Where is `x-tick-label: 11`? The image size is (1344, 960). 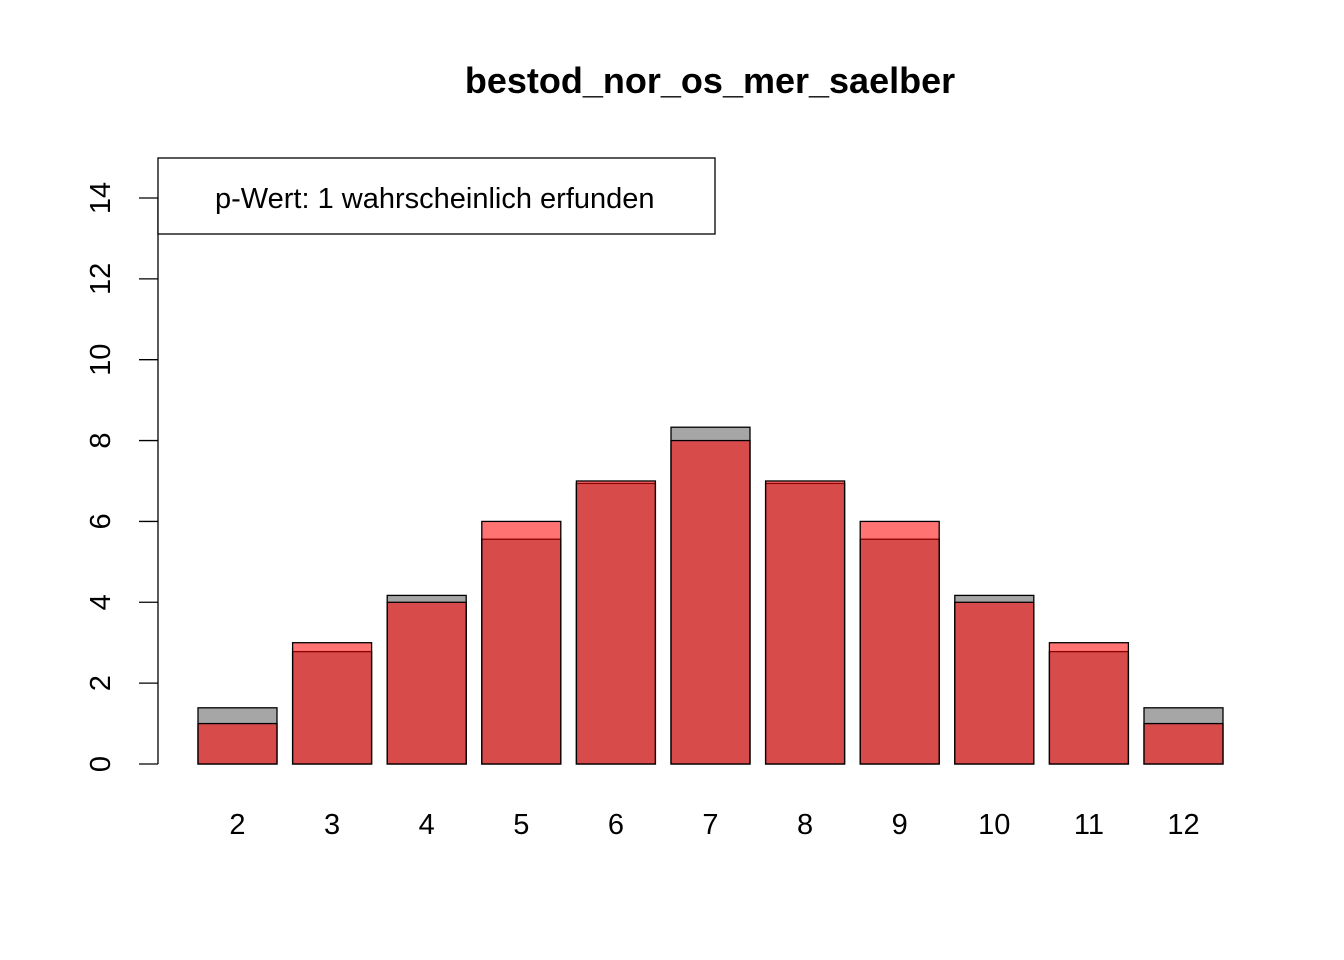
x-tick-label: 11 is located at coordinates (1089, 825).